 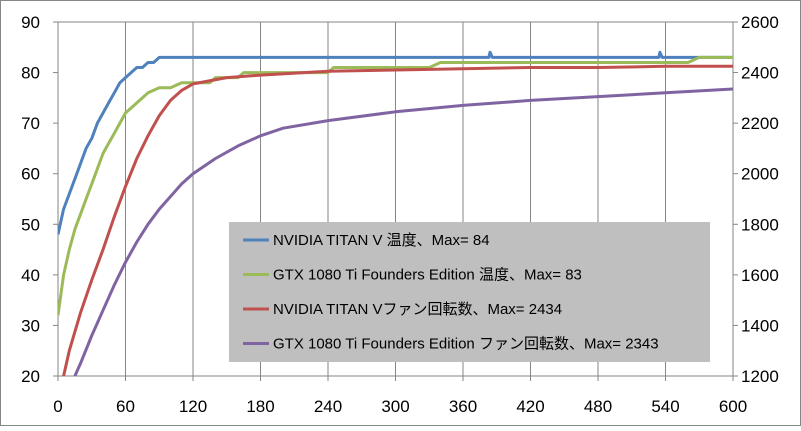 What do you see at coordinates (463, 406) in the screenshot?
I see `x-tick-label: 360` at bounding box center [463, 406].